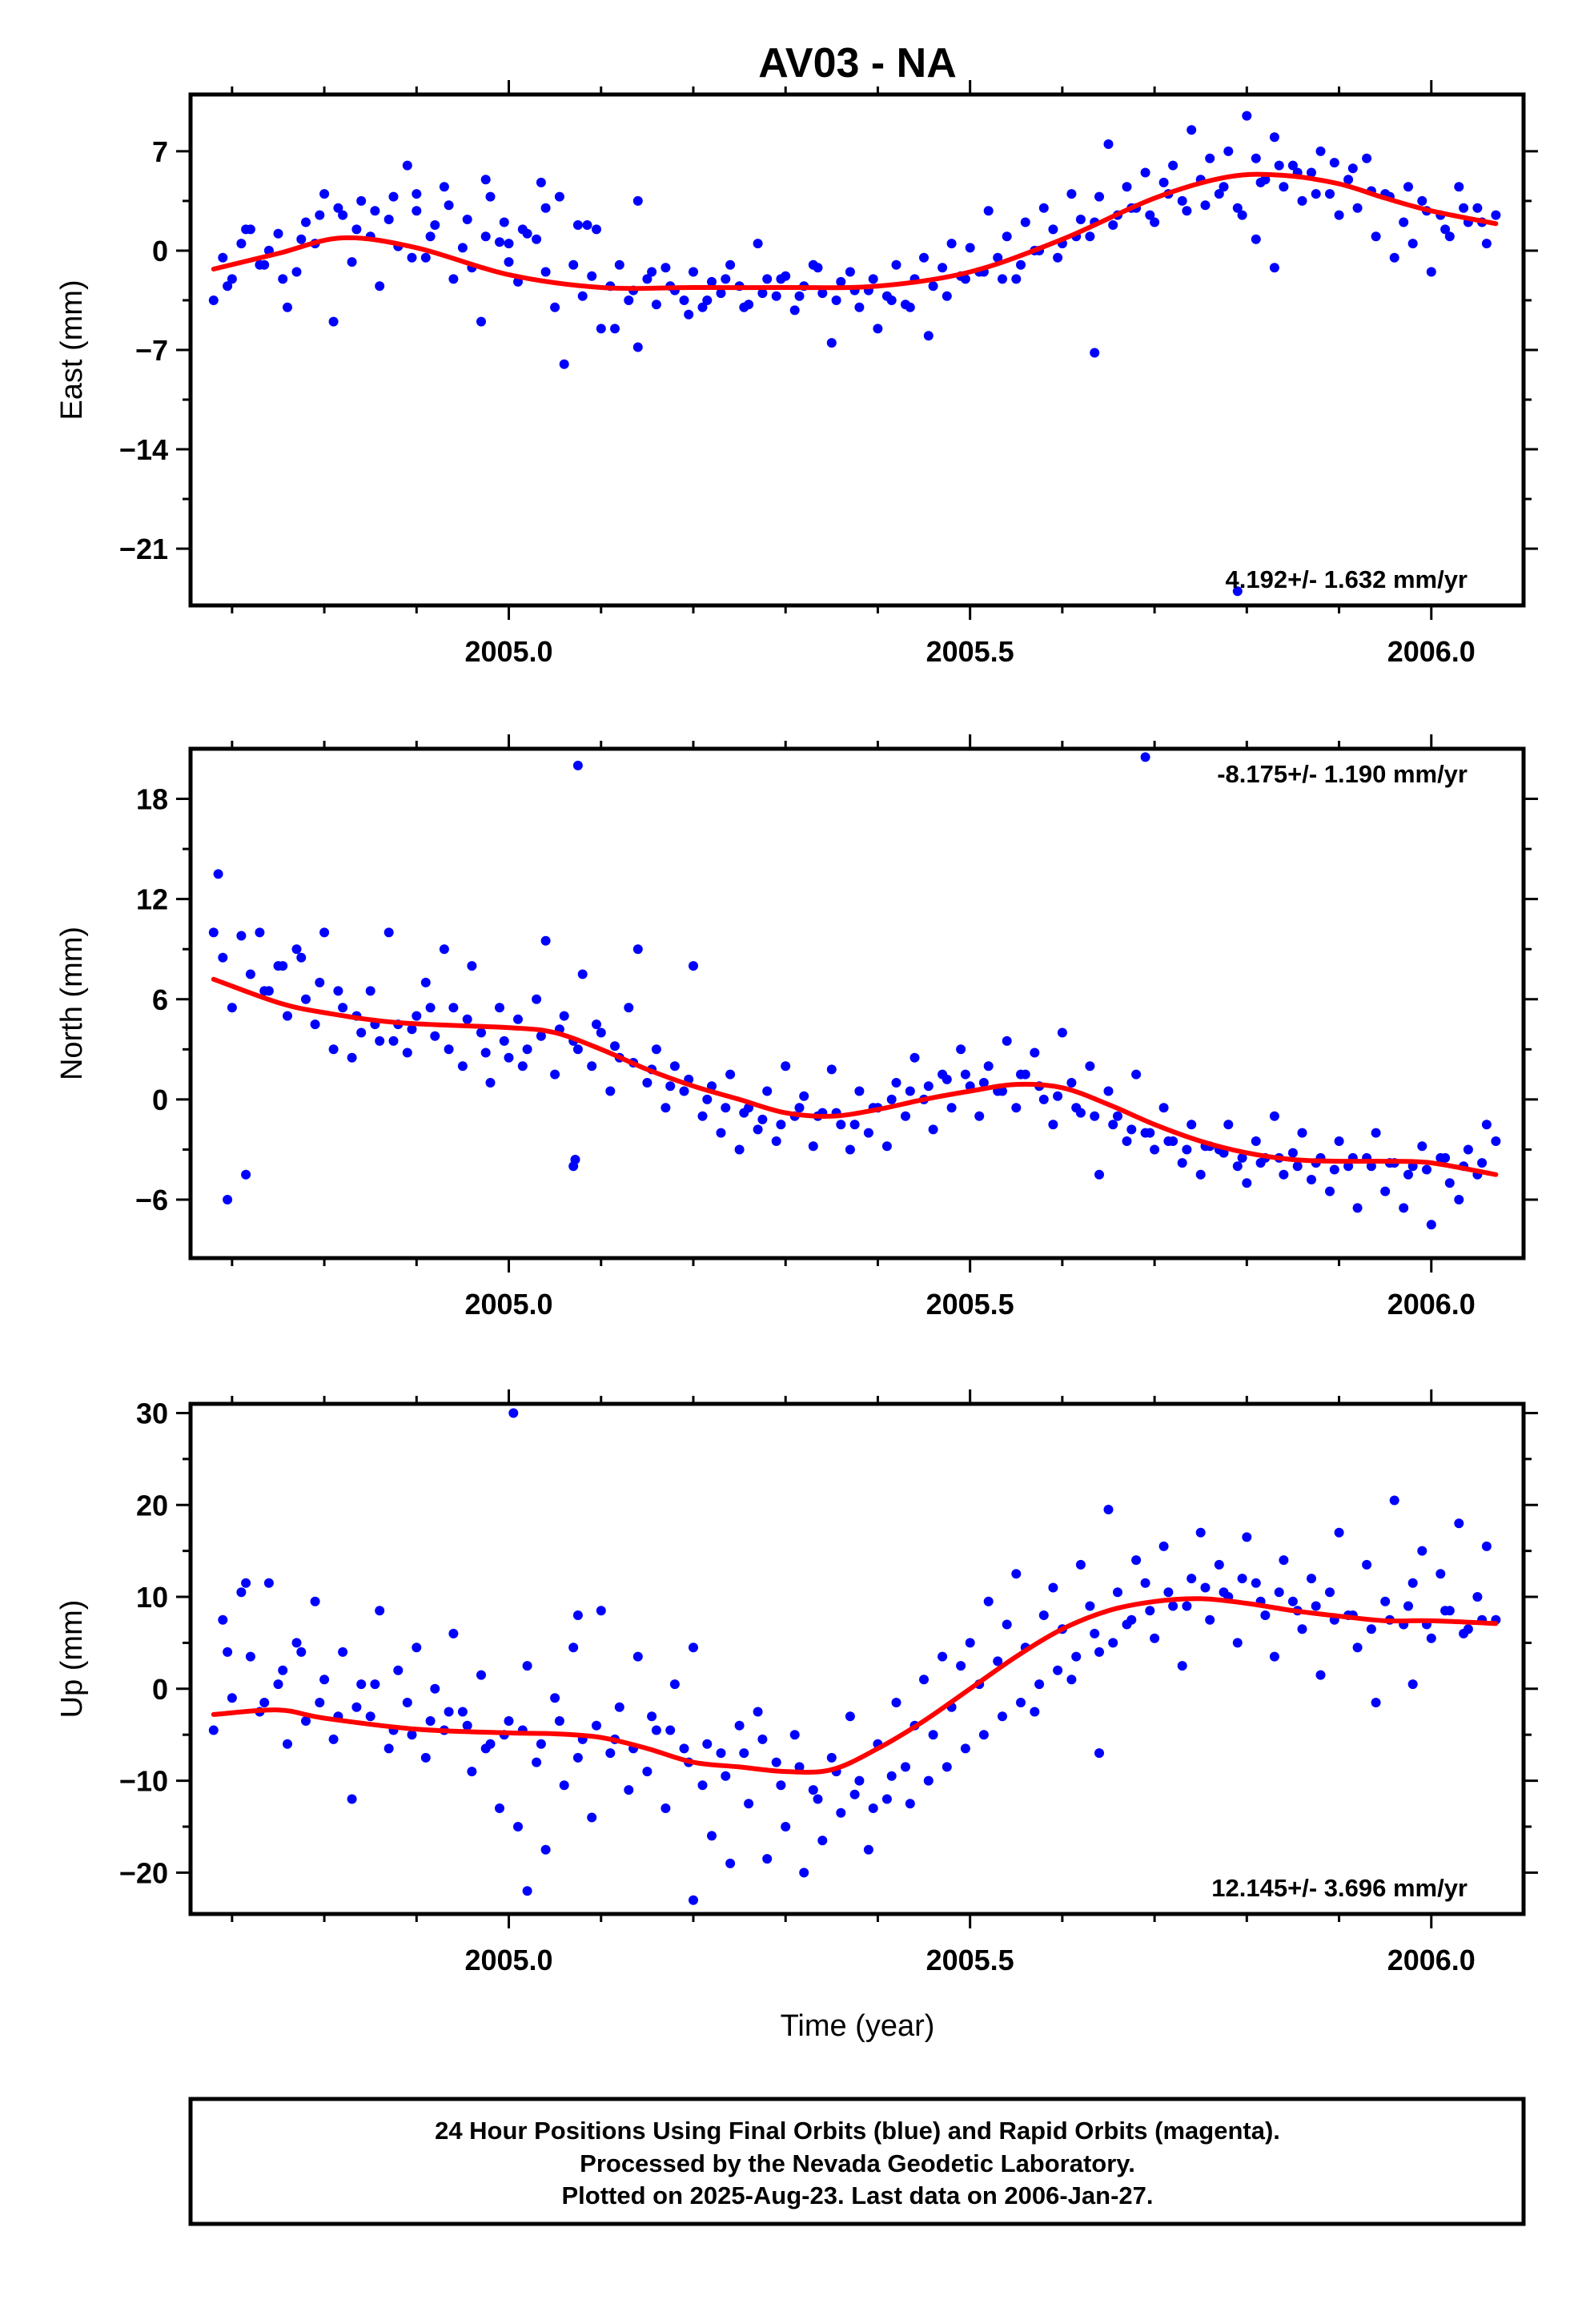  What do you see at coordinates (152, 1413) in the screenshot?
I see `y-tick-label: 30` at bounding box center [152, 1413].